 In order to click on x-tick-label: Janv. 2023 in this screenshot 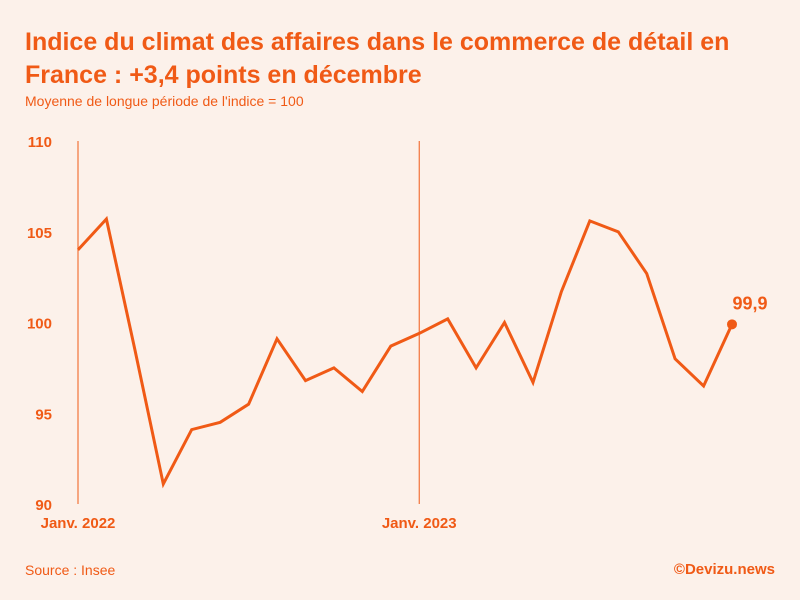, I will do `click(419, 523)`.